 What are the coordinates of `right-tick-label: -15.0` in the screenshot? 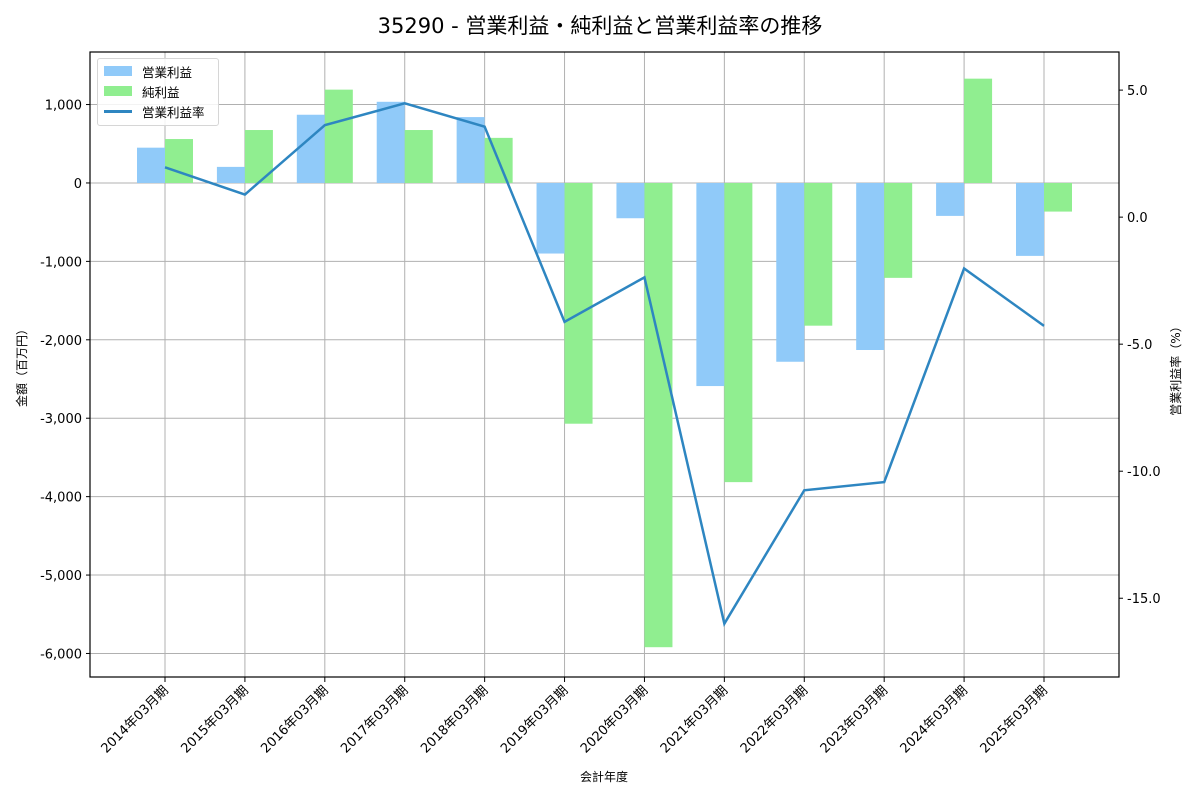 It's located at (1144, 599).